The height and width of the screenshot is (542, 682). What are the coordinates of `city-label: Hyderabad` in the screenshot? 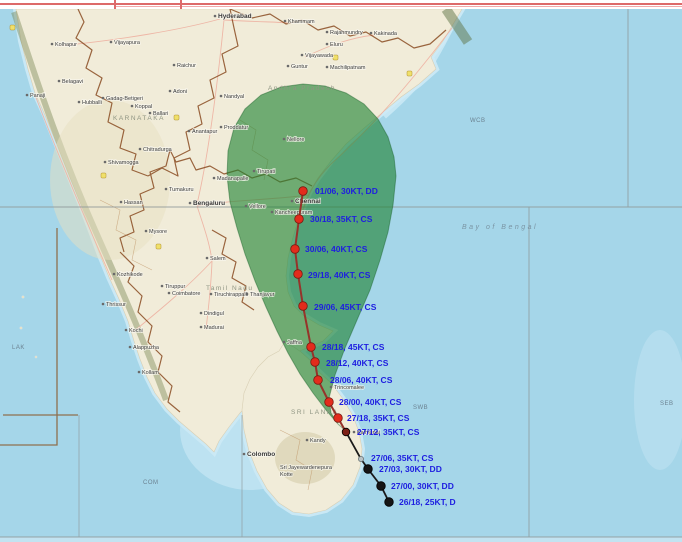 It's located at (235, 16).